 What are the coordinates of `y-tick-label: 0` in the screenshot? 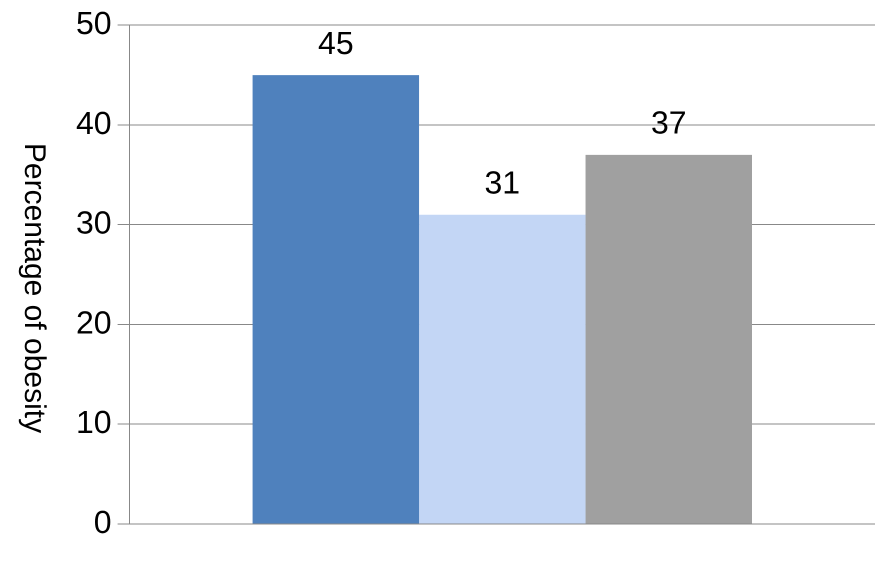 It's located at (103, 522).